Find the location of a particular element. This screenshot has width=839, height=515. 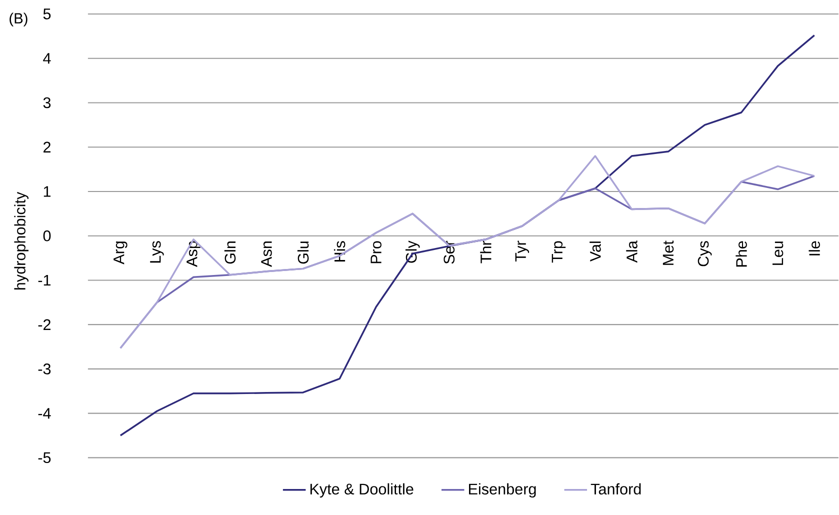

legend-label: Tanford is located at coordinates (615, 489).